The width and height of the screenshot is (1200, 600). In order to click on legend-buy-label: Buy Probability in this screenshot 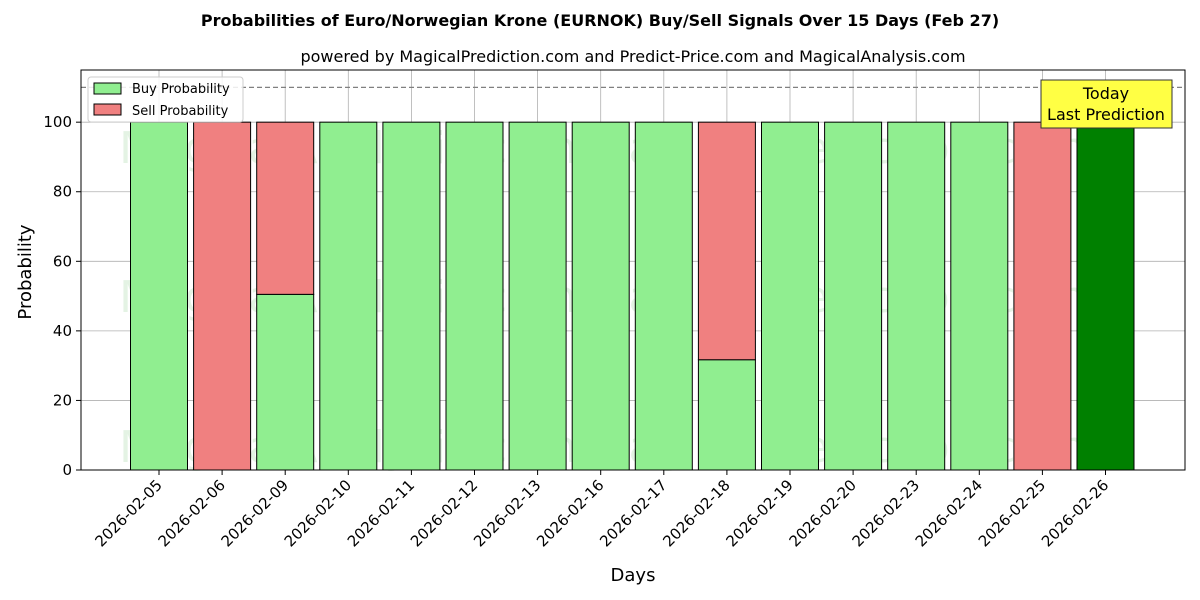, I will do `click(181, 89)`.